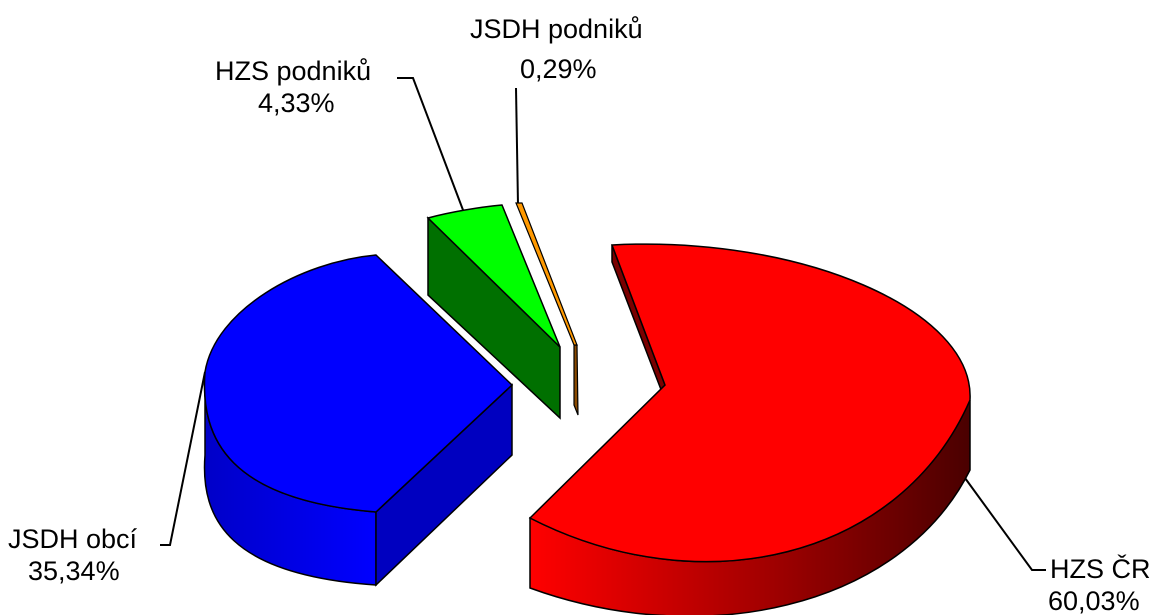 The image size is (1155, 615). What do you see at coordinates (183, 458) in the screenshot?
I see `leader-line-jsdh-obci` at bounding box center [183, 458].